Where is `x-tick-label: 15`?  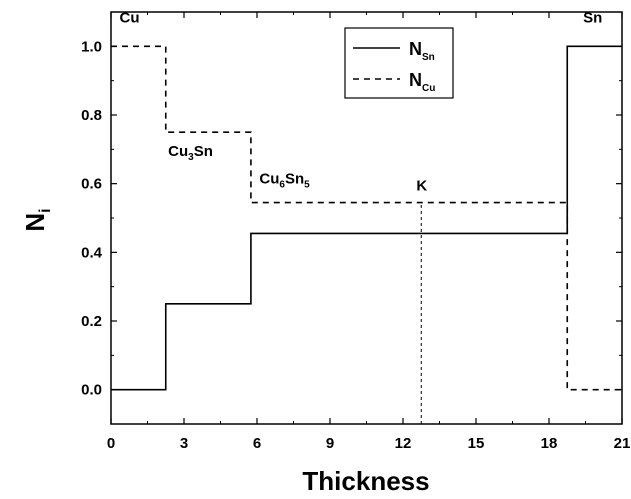
x-tick-label: 15 is located at coordinates (476, 443).